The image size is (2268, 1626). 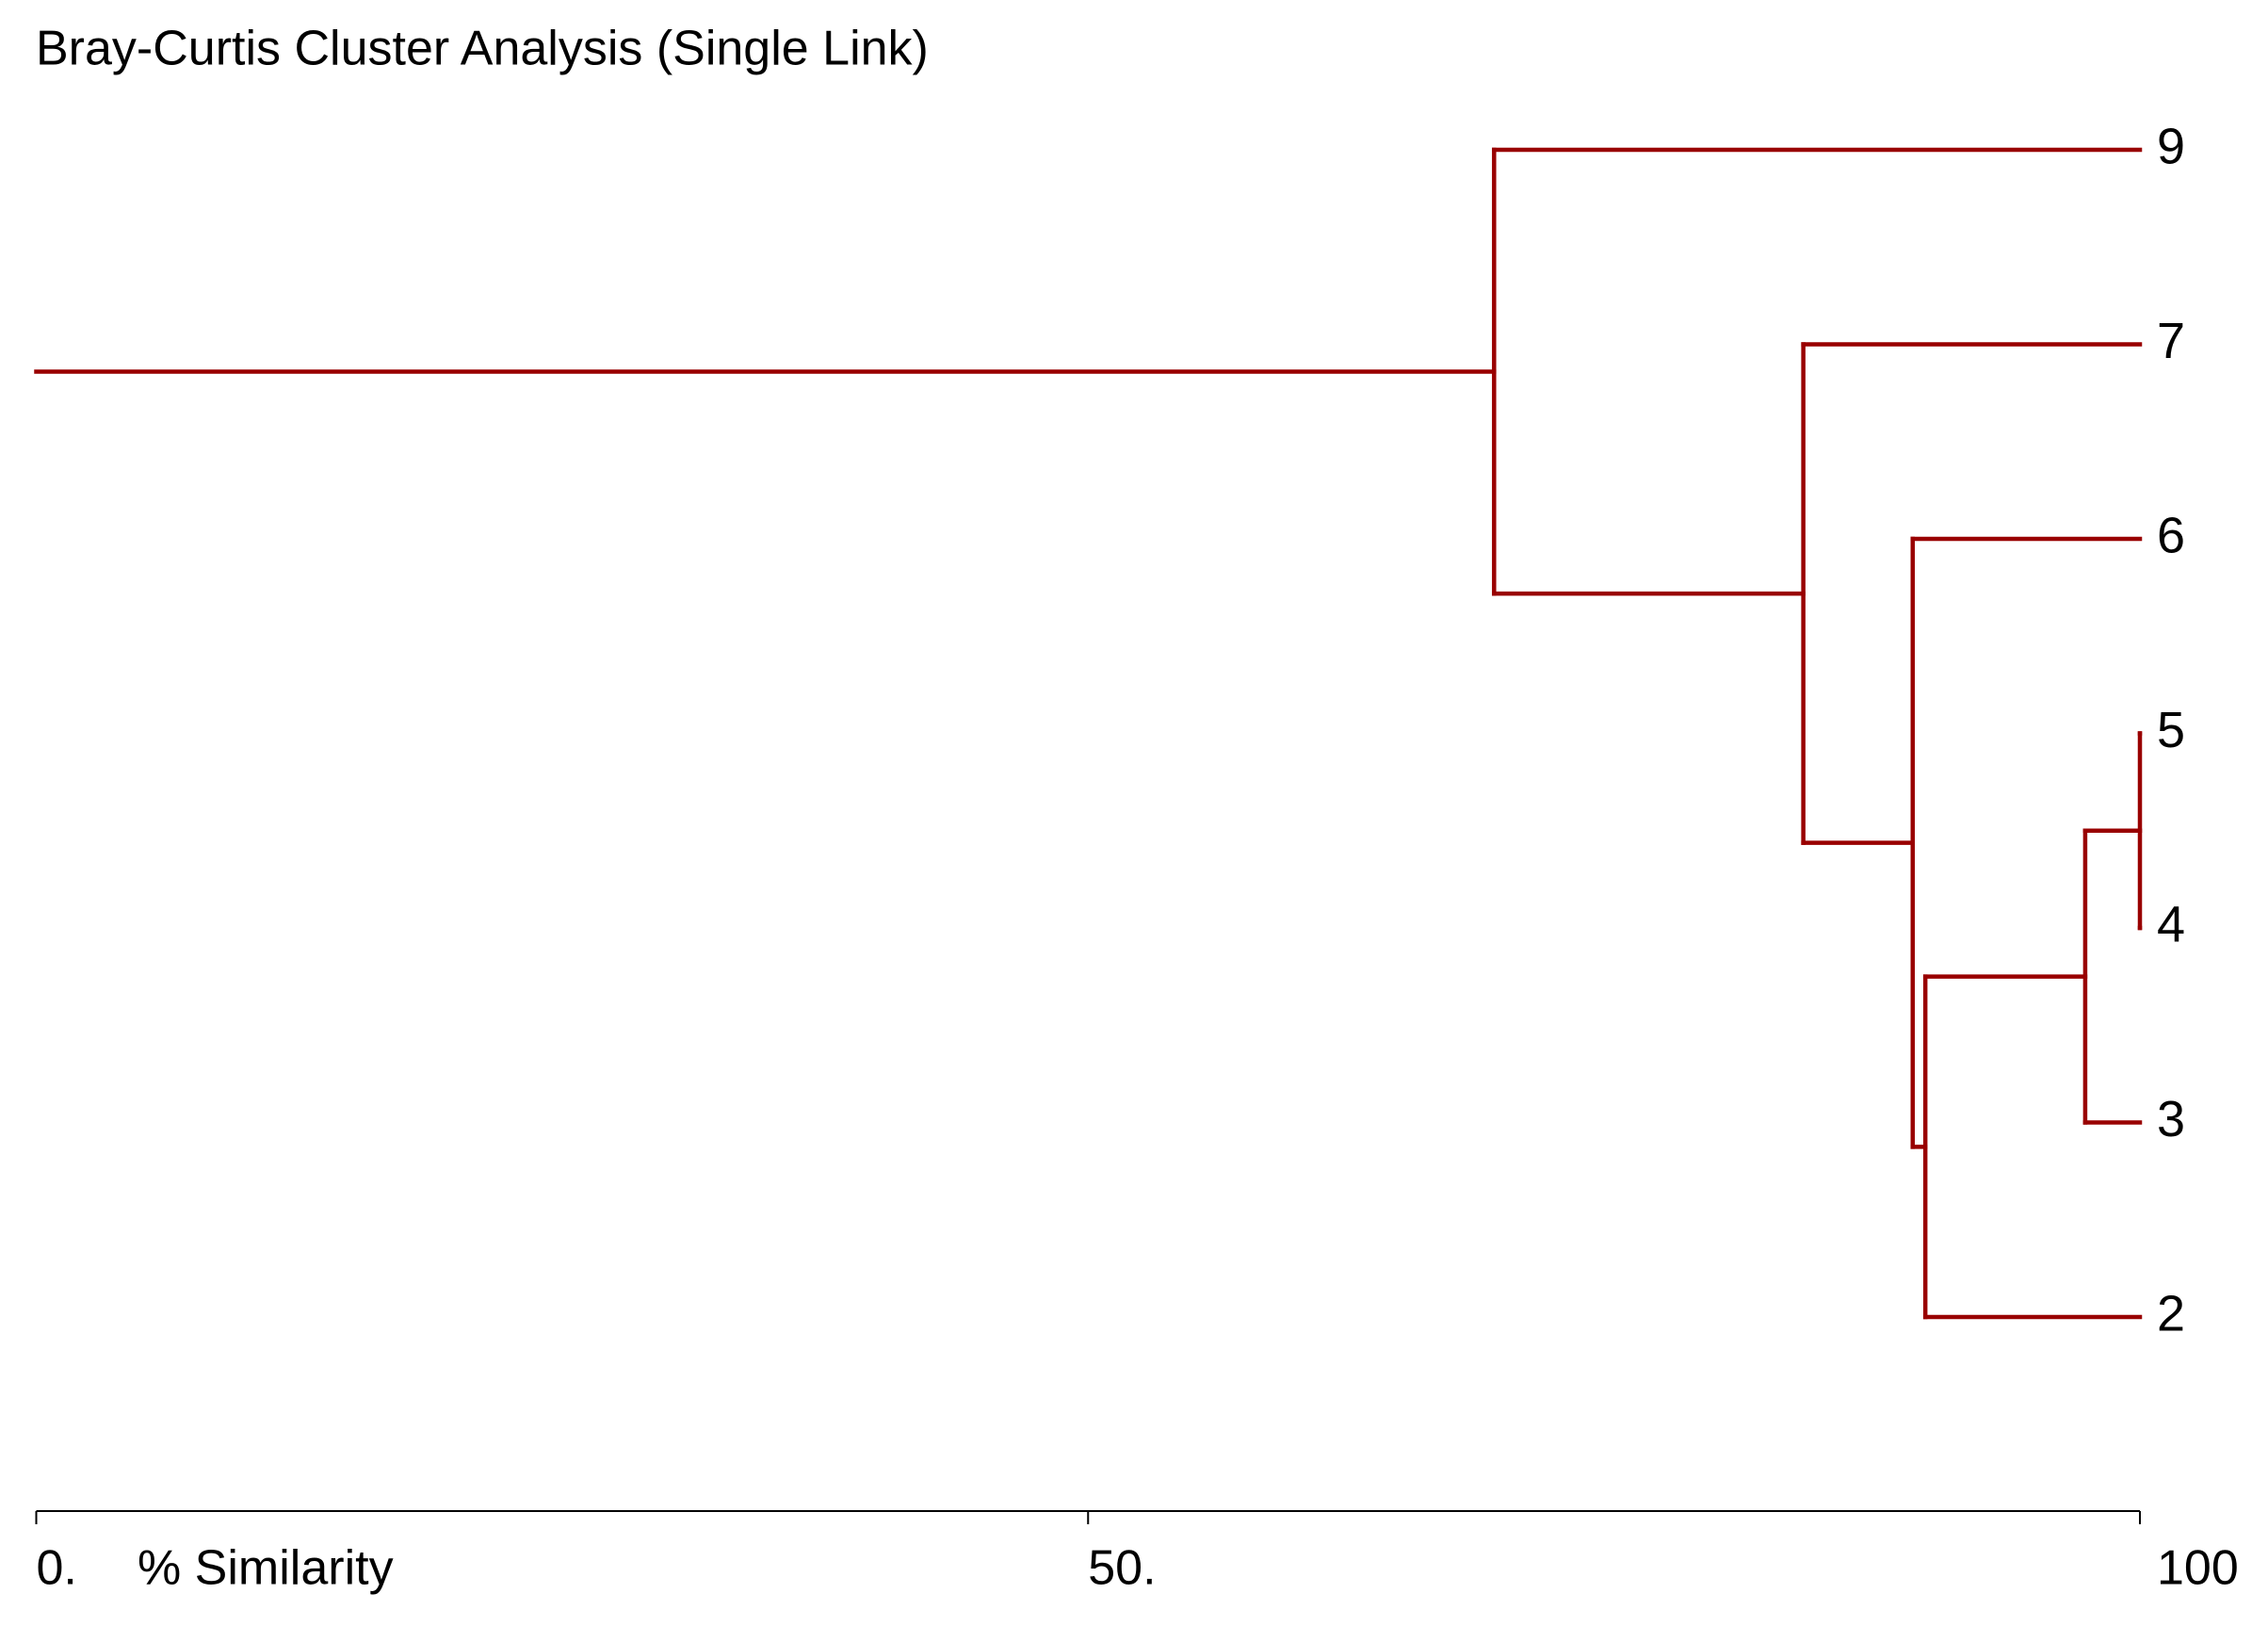 What do you see at coordinates (2171, 146) in the screenshot?
I see `leaf-label: 9` at bounding box center [2171, 146].